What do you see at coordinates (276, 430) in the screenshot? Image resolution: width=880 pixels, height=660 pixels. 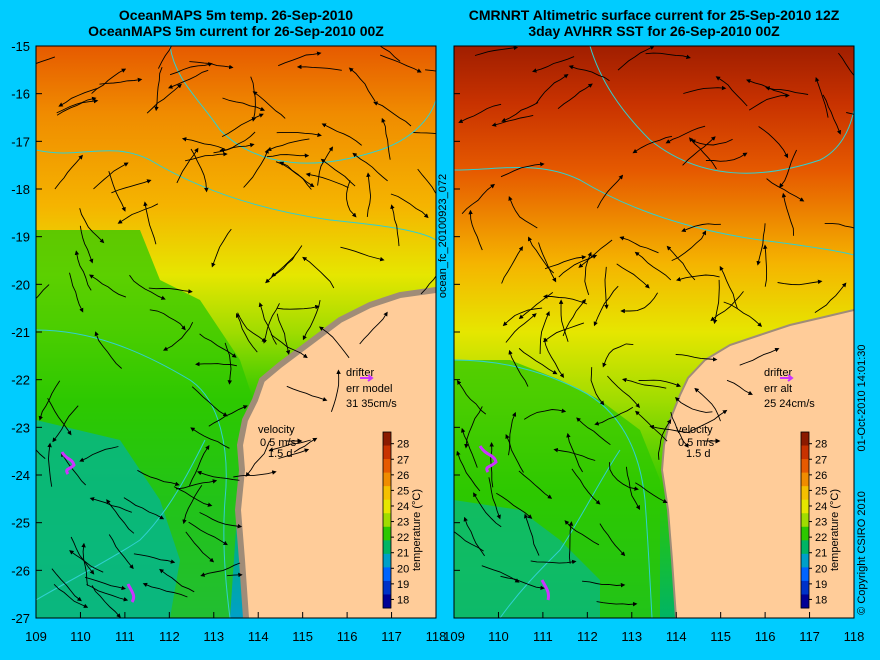 I see `left-velocity-label: velocity` at bounding box center [276, 430].